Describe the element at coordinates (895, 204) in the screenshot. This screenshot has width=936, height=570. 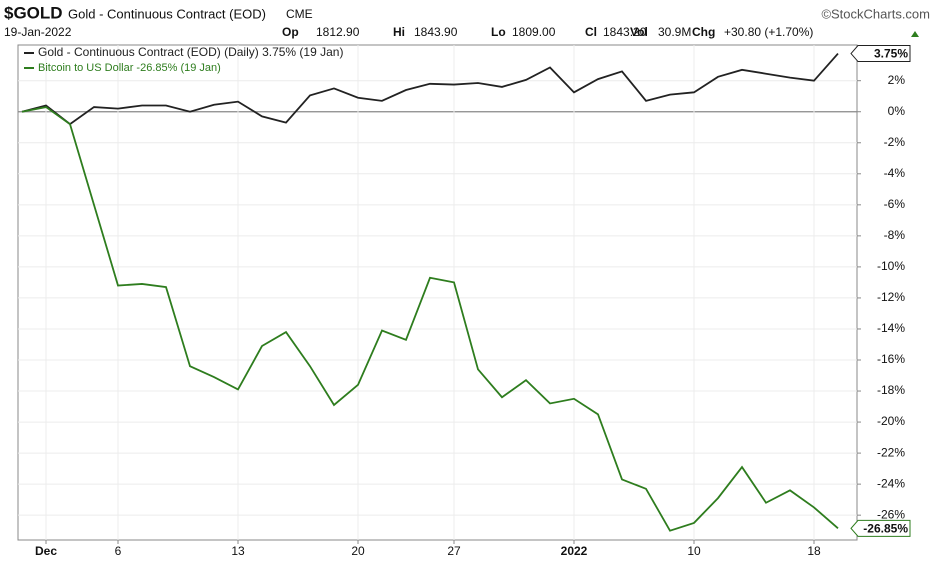
I see `y-tick-label: -6%` at that location.